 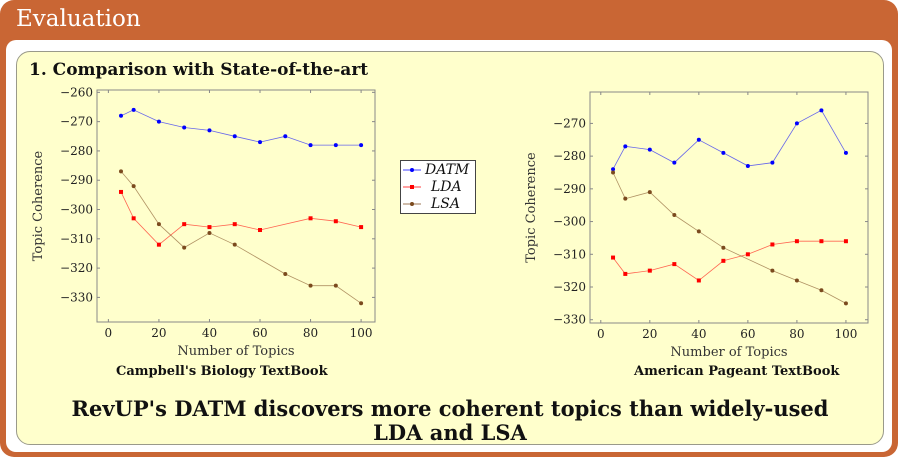 I want to click on legend-label: DATM, so click(x=447, y=169).